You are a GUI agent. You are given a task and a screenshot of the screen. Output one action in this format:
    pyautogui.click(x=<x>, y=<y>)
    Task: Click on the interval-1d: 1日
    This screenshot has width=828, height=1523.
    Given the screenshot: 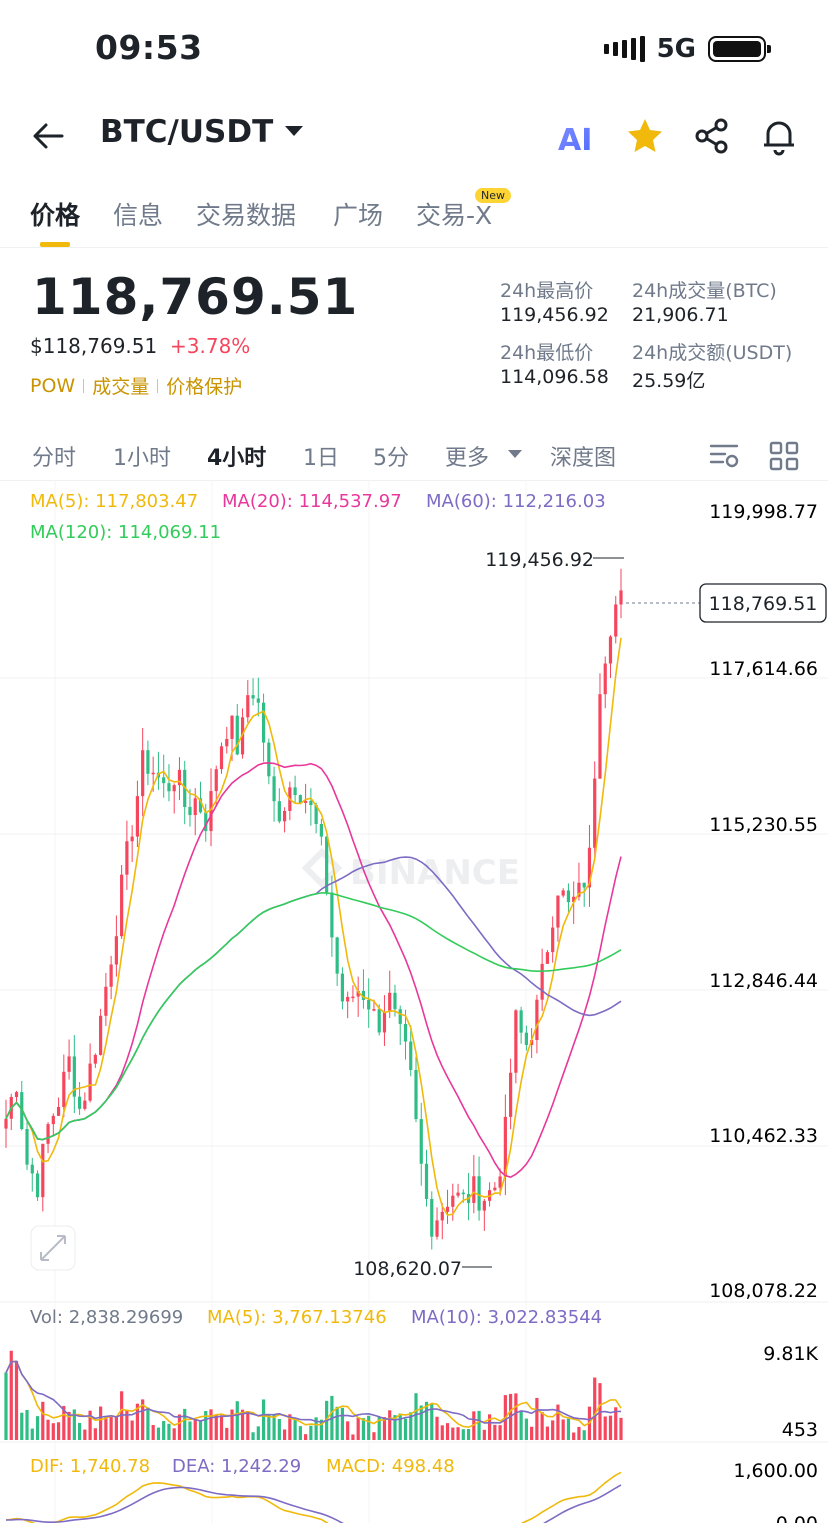 What is the action you would take?
    pyautogui.click(x=321, y=458)
    